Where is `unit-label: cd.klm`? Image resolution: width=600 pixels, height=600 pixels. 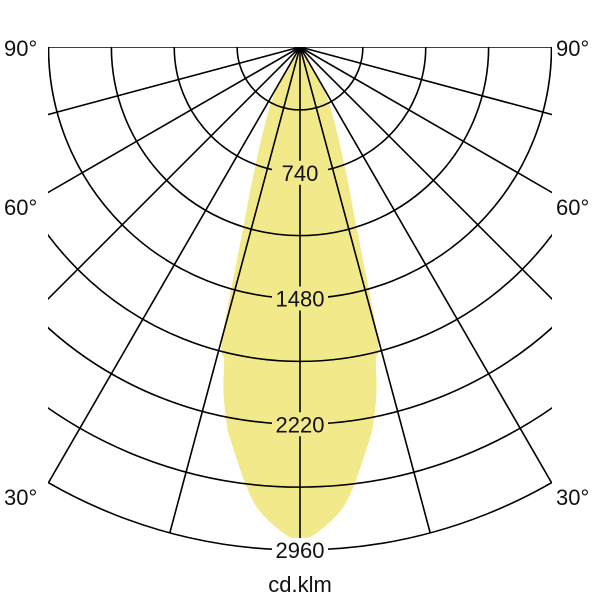
unit-label: cd.klm is located at coordinates (300, 584).